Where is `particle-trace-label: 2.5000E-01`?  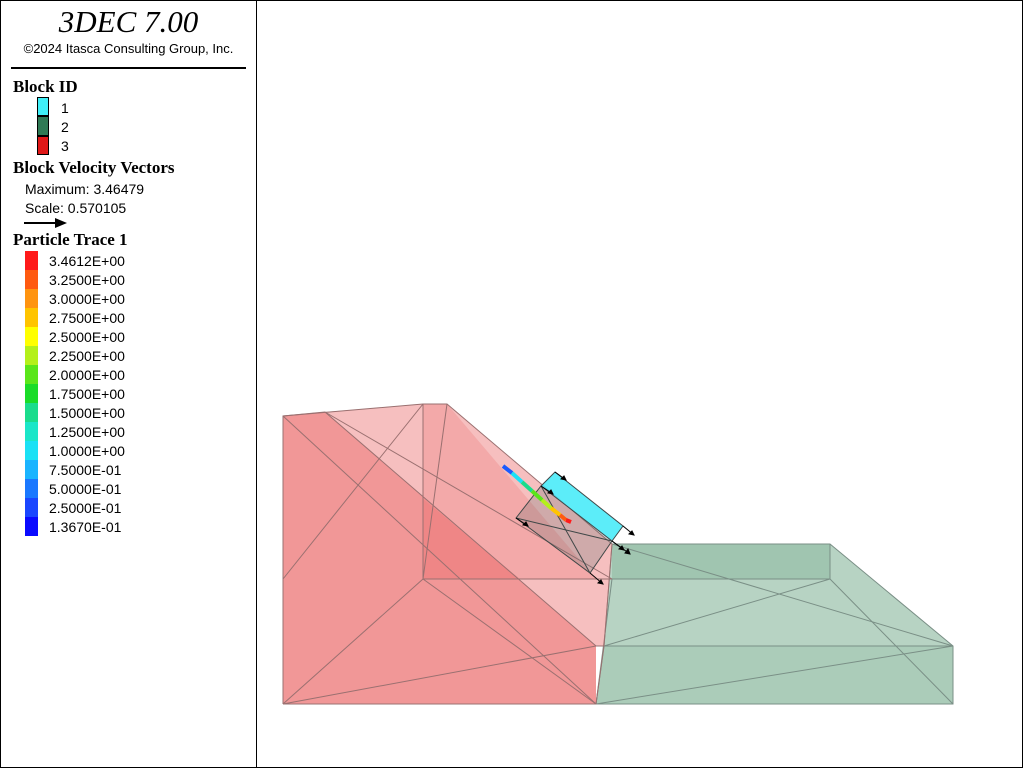 particle-trace-label: 2.5000E-01 is located at coordinates (85, 508).